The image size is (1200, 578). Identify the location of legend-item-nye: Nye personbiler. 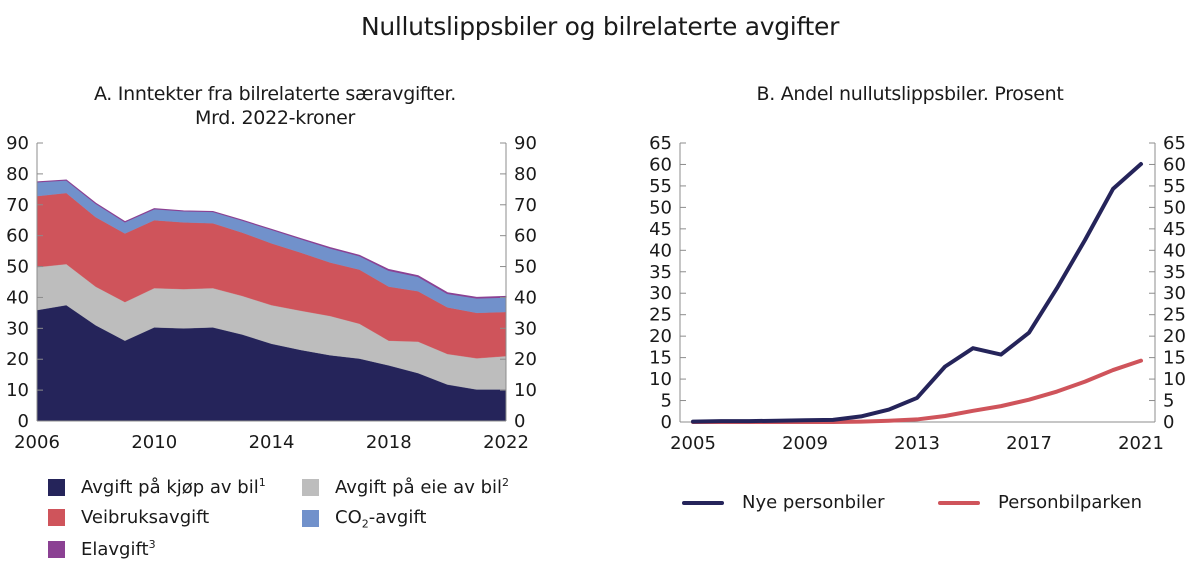
(783, 502).